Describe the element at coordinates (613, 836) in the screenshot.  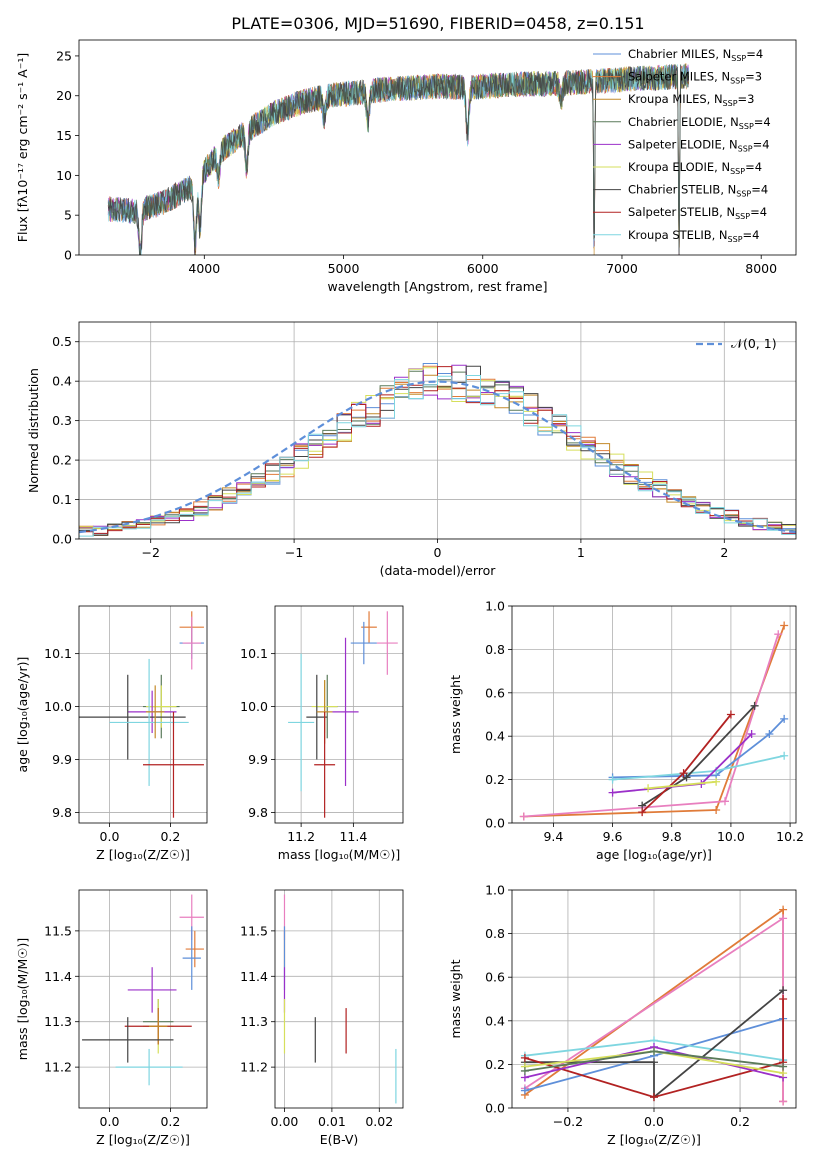
I see `x-tick-label: 9.6` at that location.